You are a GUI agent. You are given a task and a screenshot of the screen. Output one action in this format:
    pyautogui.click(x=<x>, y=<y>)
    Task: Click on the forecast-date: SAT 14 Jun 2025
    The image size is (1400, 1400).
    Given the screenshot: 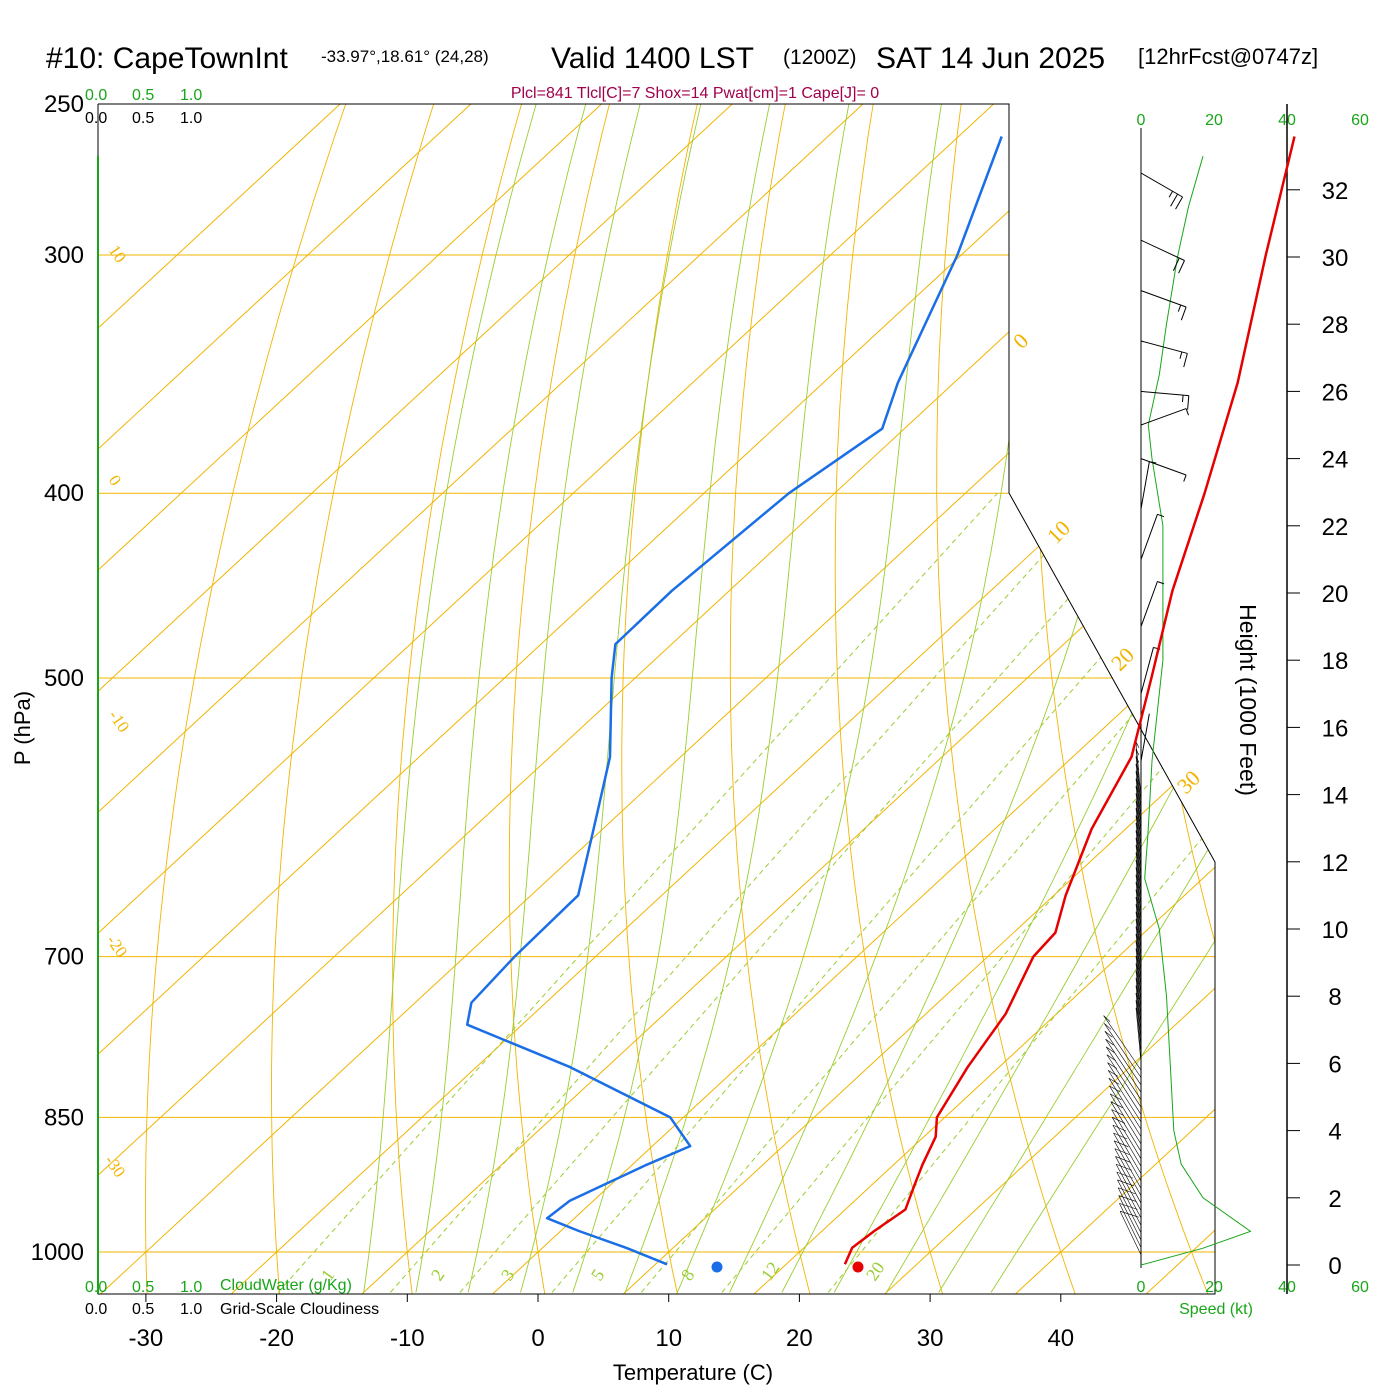 What is the action you would take?
    pyautogui.click(x=990, y=58)
    